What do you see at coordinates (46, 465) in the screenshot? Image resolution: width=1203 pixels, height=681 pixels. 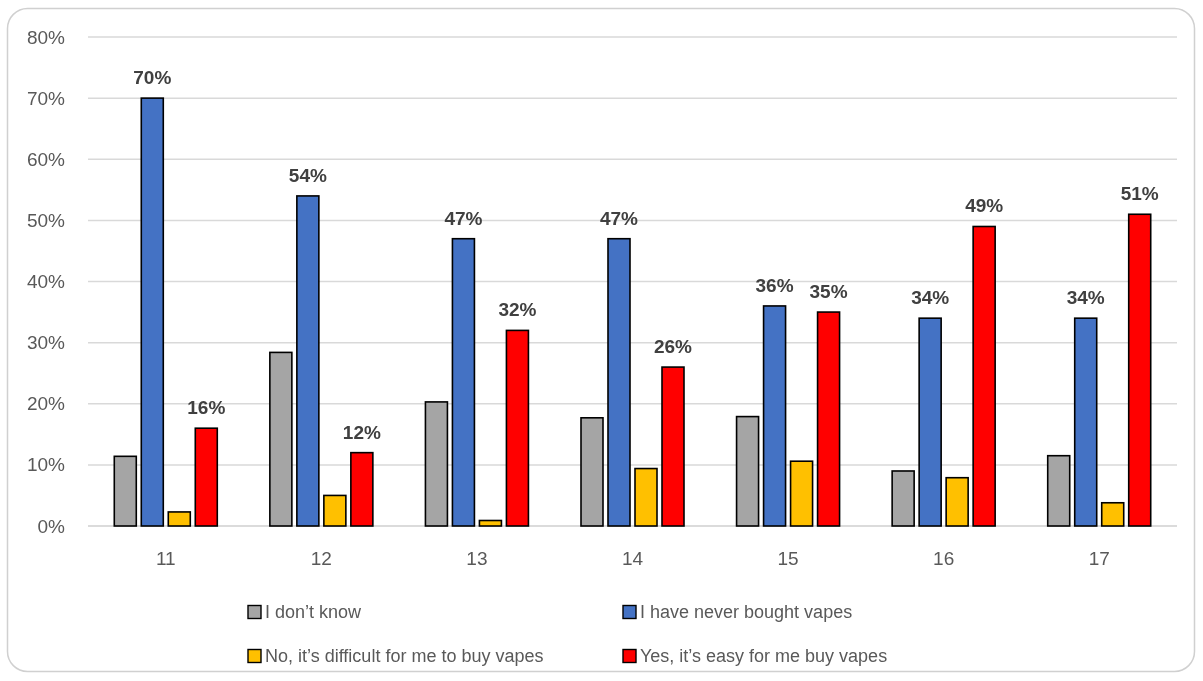 I see `y-tick-label: 10%` at bounding box center [46, 465].